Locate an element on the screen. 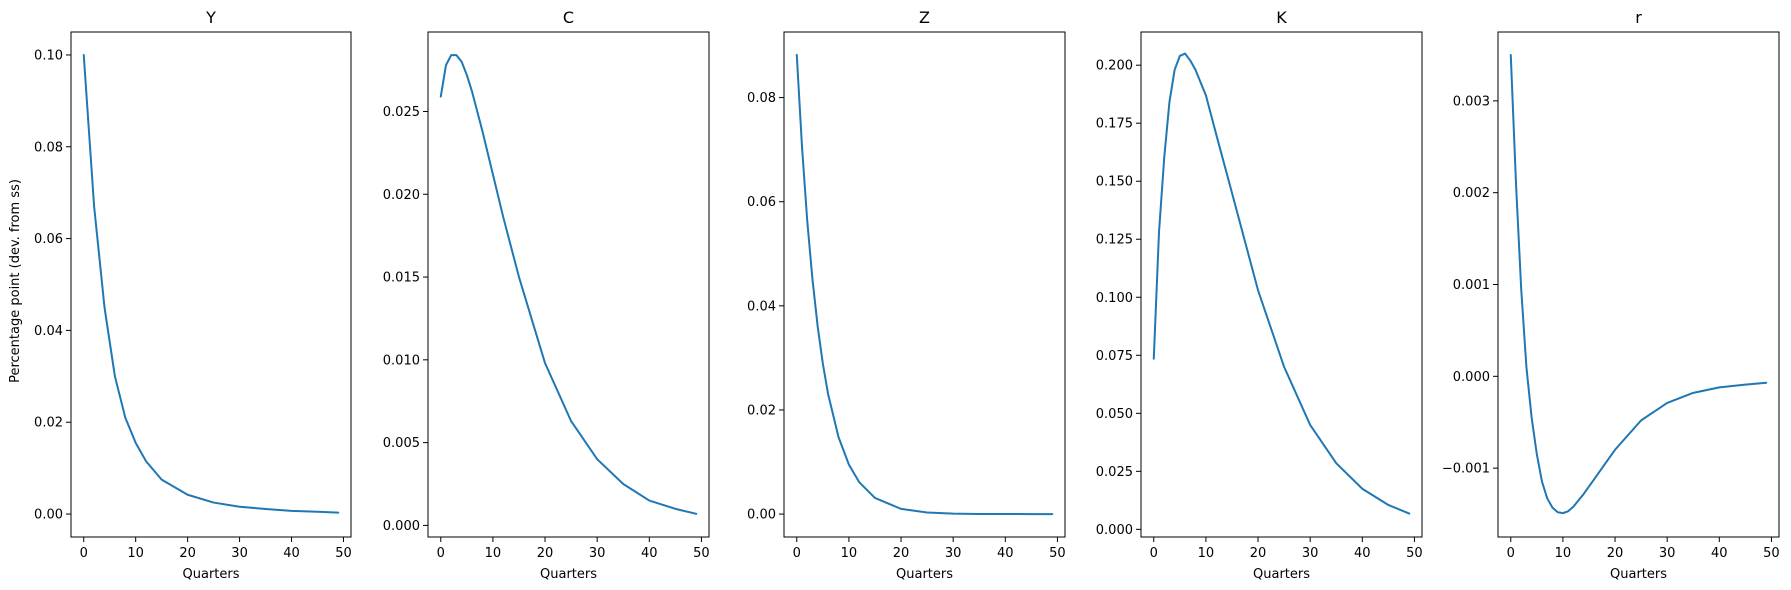 The width and height of the screenshot is (1791, 590). subplot-title: K is located at coordinates (1281, 17).